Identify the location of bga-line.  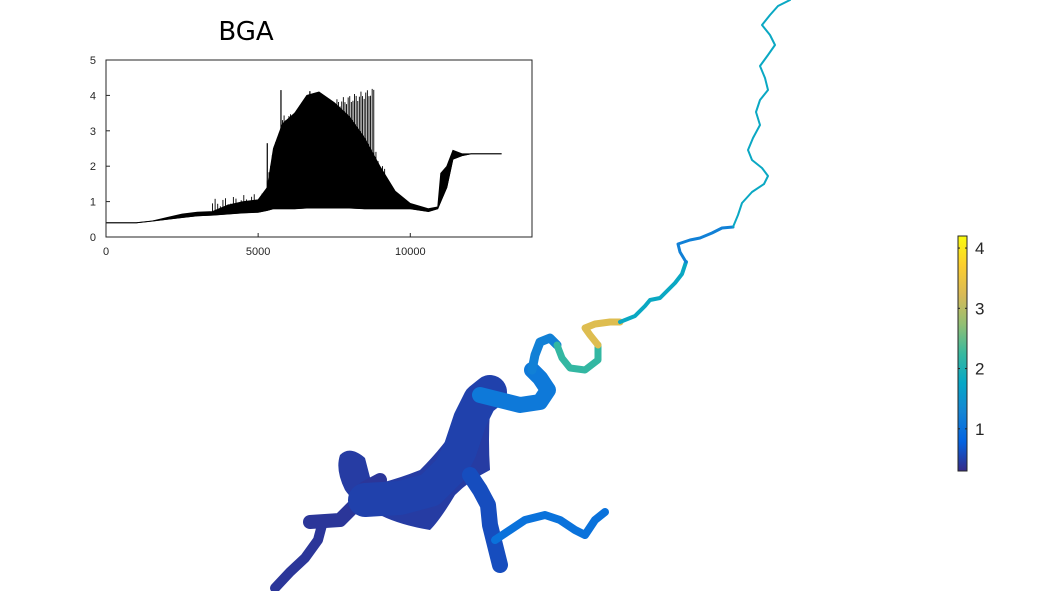
(304, 188).